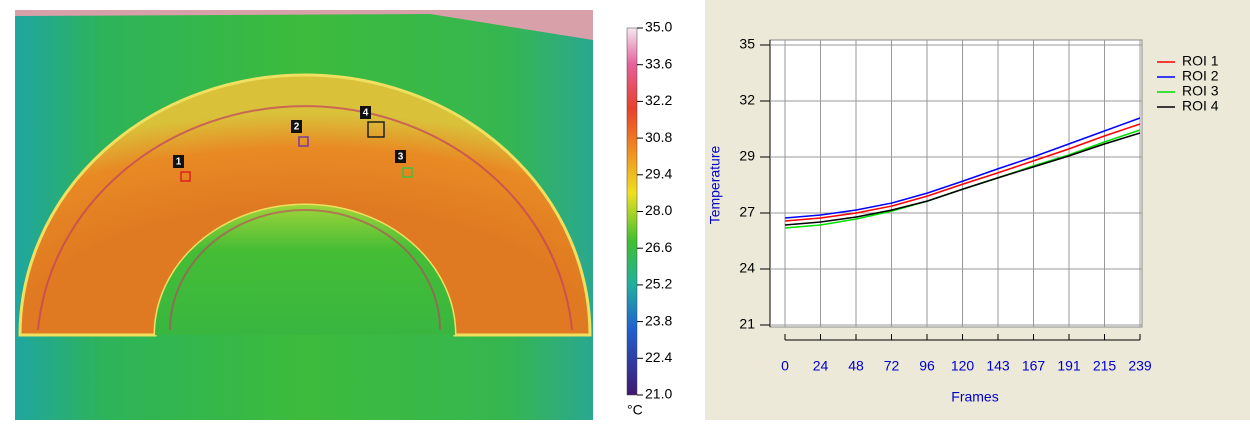  I want to click on roi-label: 1, so click(179, 162).